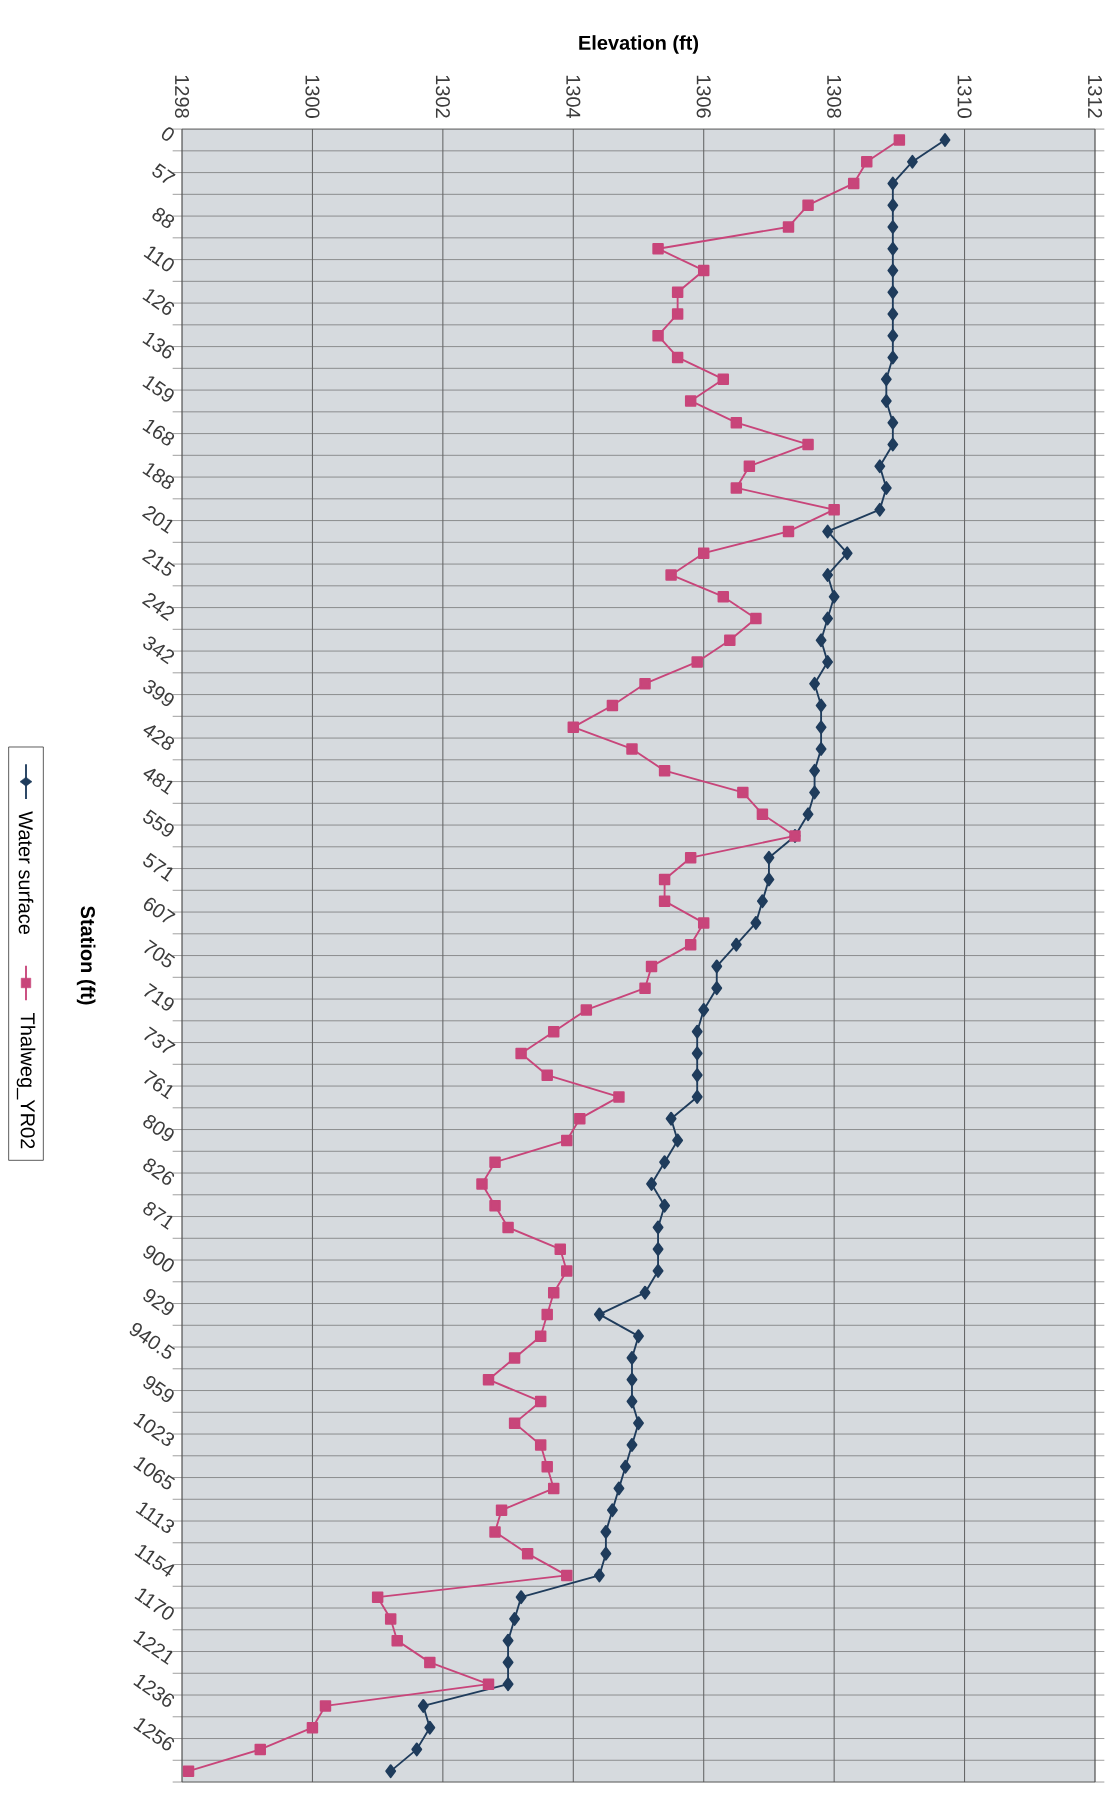 The image size is (1115, 1803). Describe the element at coordinates (834, 96) in the screenshot. I see `x-tick-label: 1308` at that location.